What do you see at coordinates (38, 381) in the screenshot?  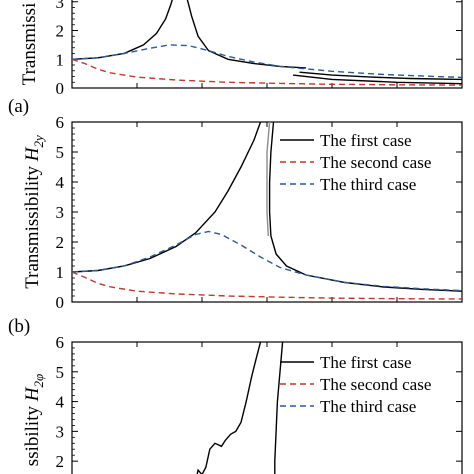 I see `y-axis-label-subscript: 2φ` at bounding box center [38, 381].